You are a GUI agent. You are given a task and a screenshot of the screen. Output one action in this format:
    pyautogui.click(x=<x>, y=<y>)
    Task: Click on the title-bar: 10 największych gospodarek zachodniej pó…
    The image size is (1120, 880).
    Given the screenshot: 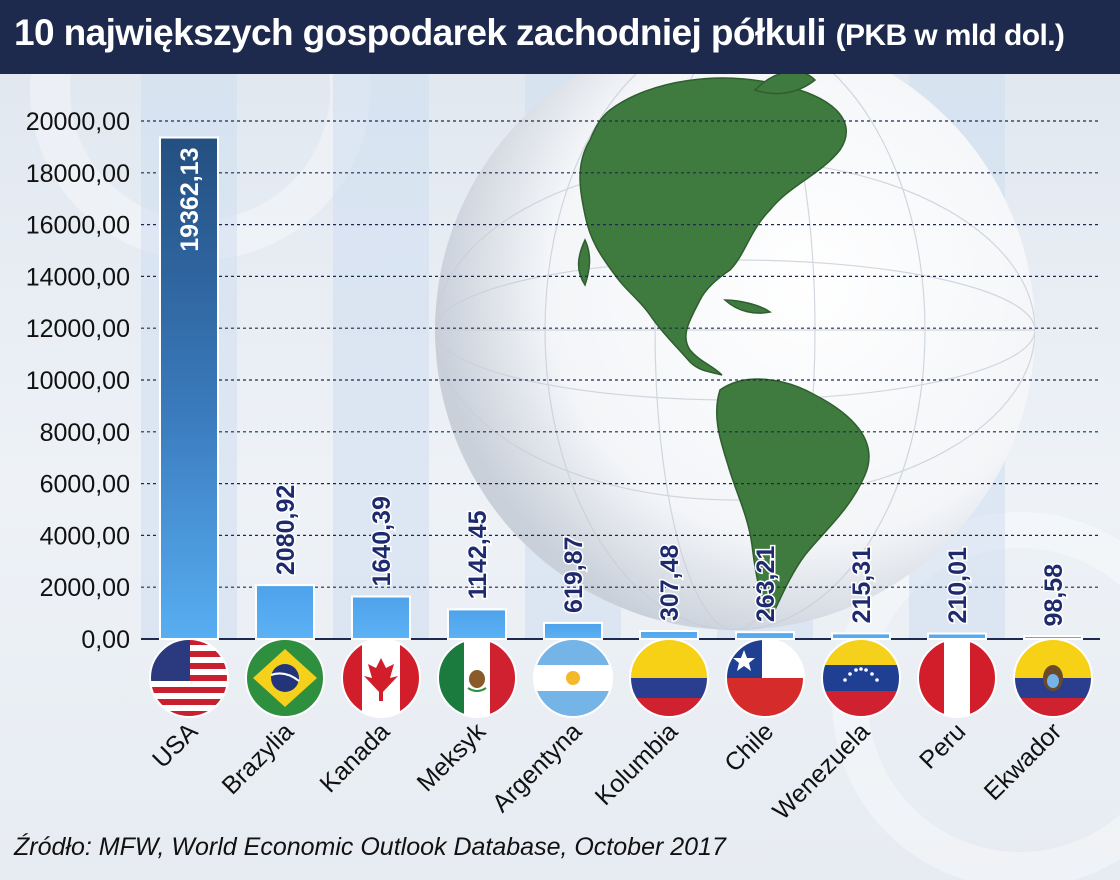 What is the action you would take?
    pyautogui.click(x=560, y=37)
    